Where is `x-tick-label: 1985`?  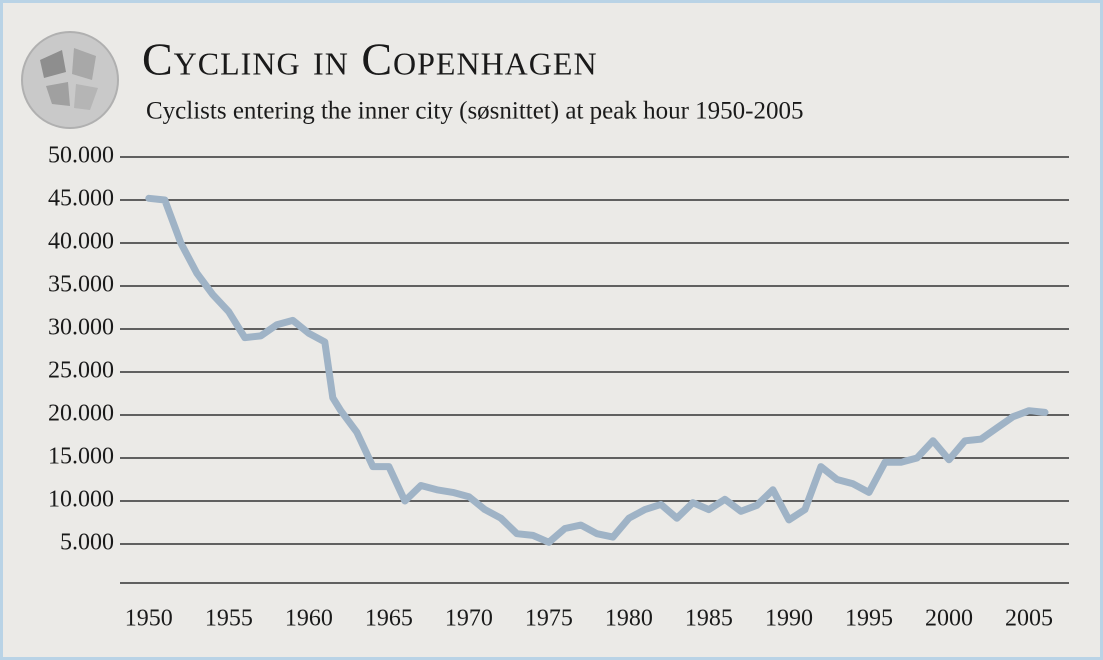
x-tick-label: 1985 is located at coordinates (709, 619).